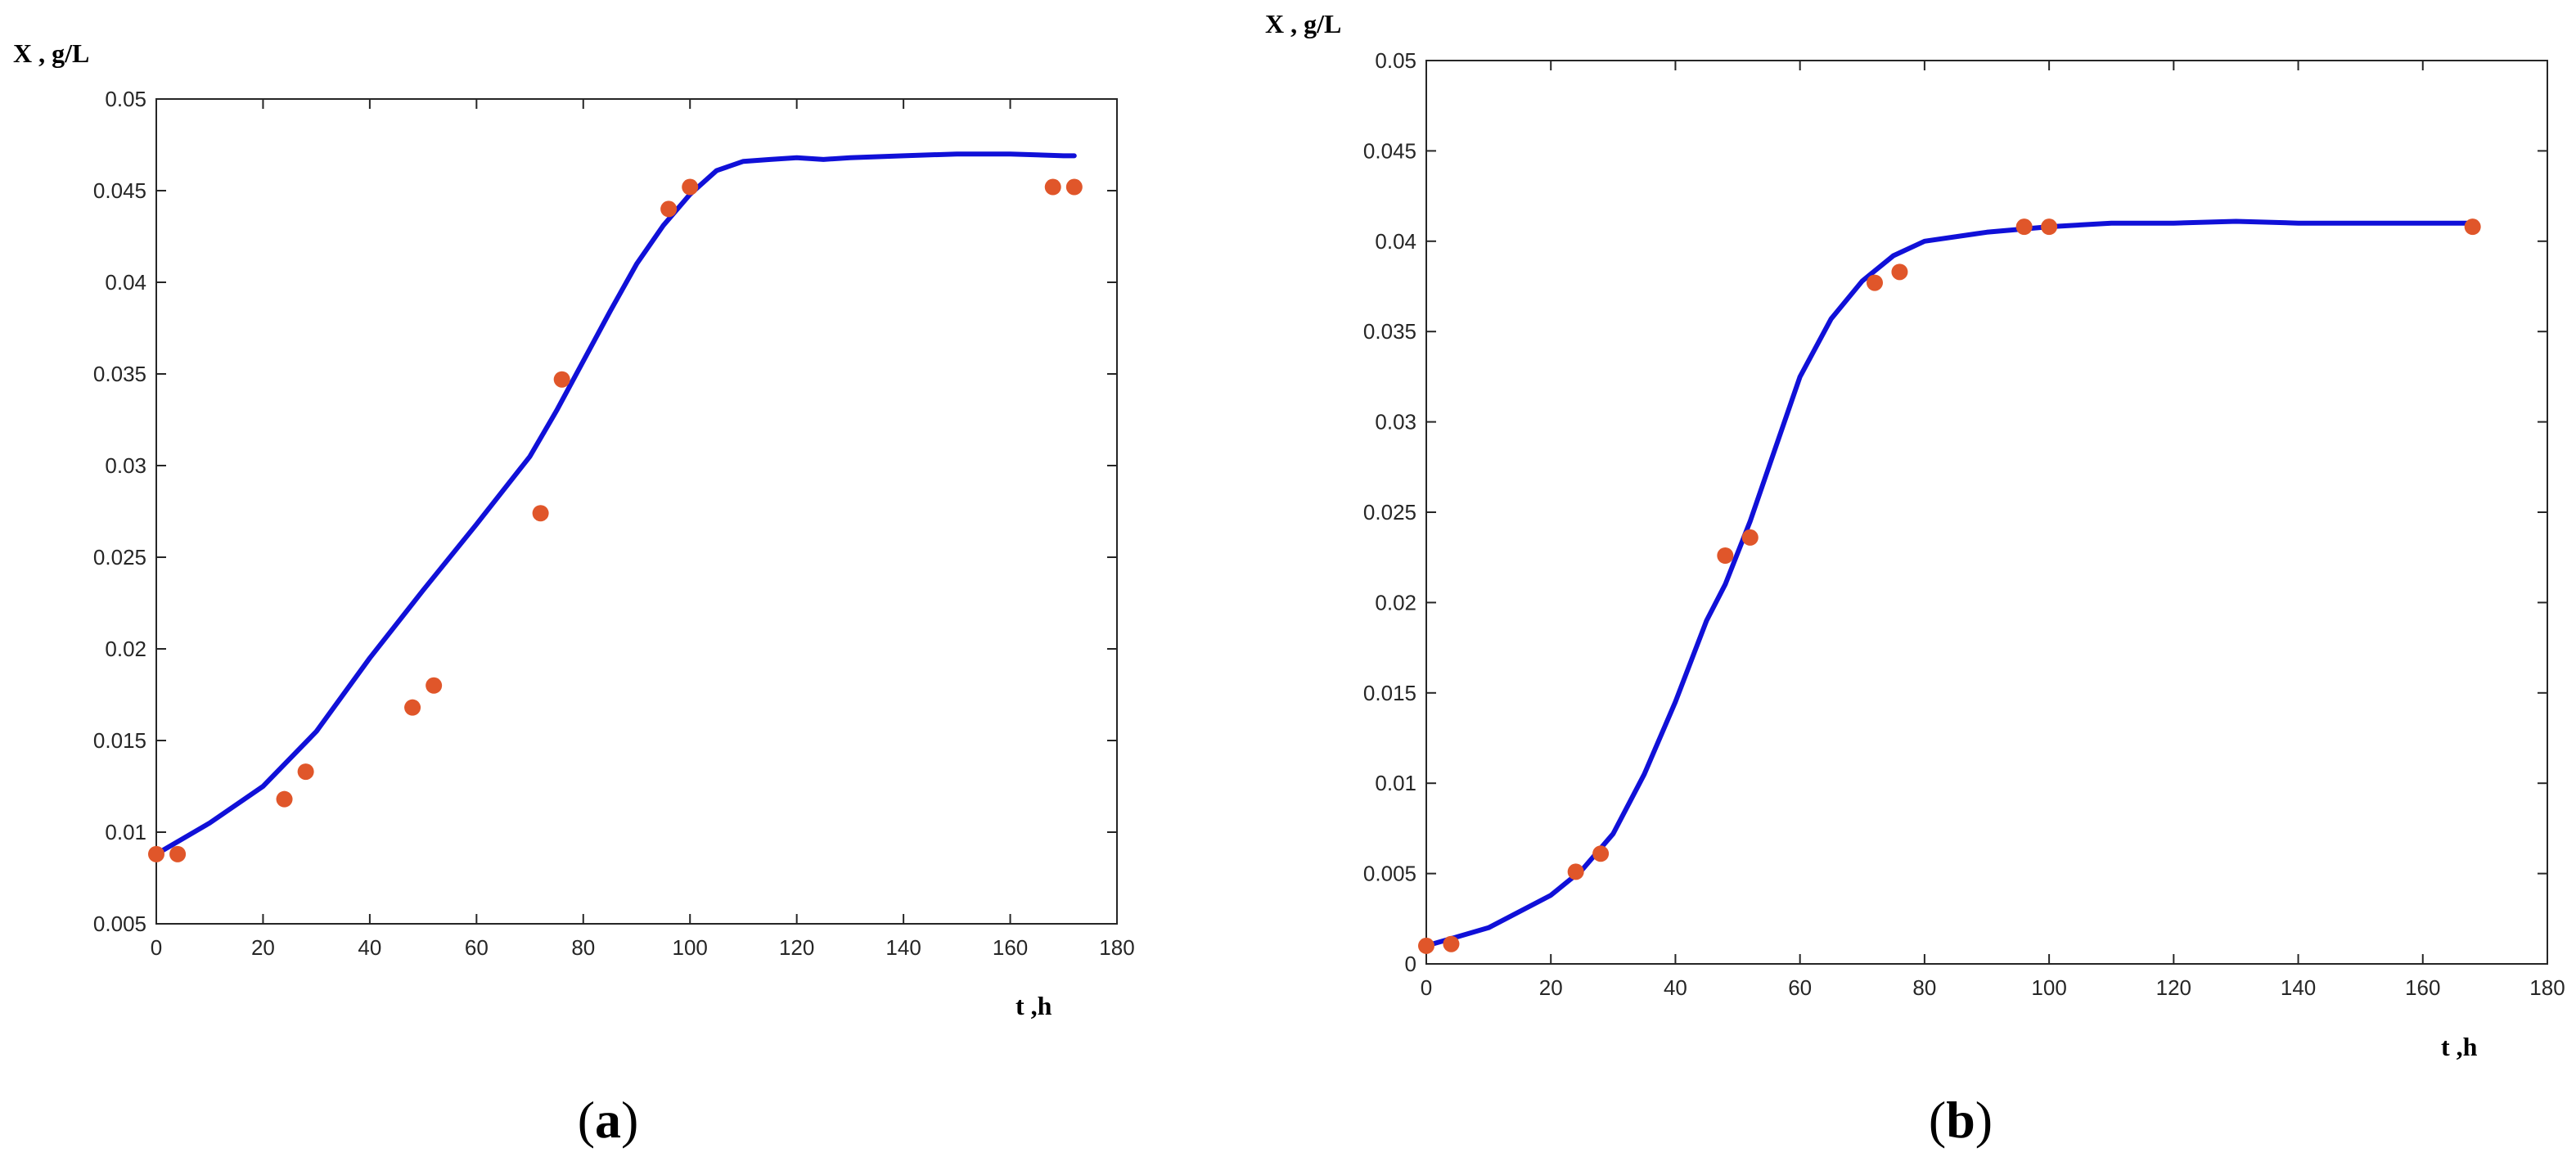 The height and width of the screenshot is (1175, 2576). Describe the element at coordinates (608, 1120) in the screenshot. I see `panel-label-a: (a)` at that location.